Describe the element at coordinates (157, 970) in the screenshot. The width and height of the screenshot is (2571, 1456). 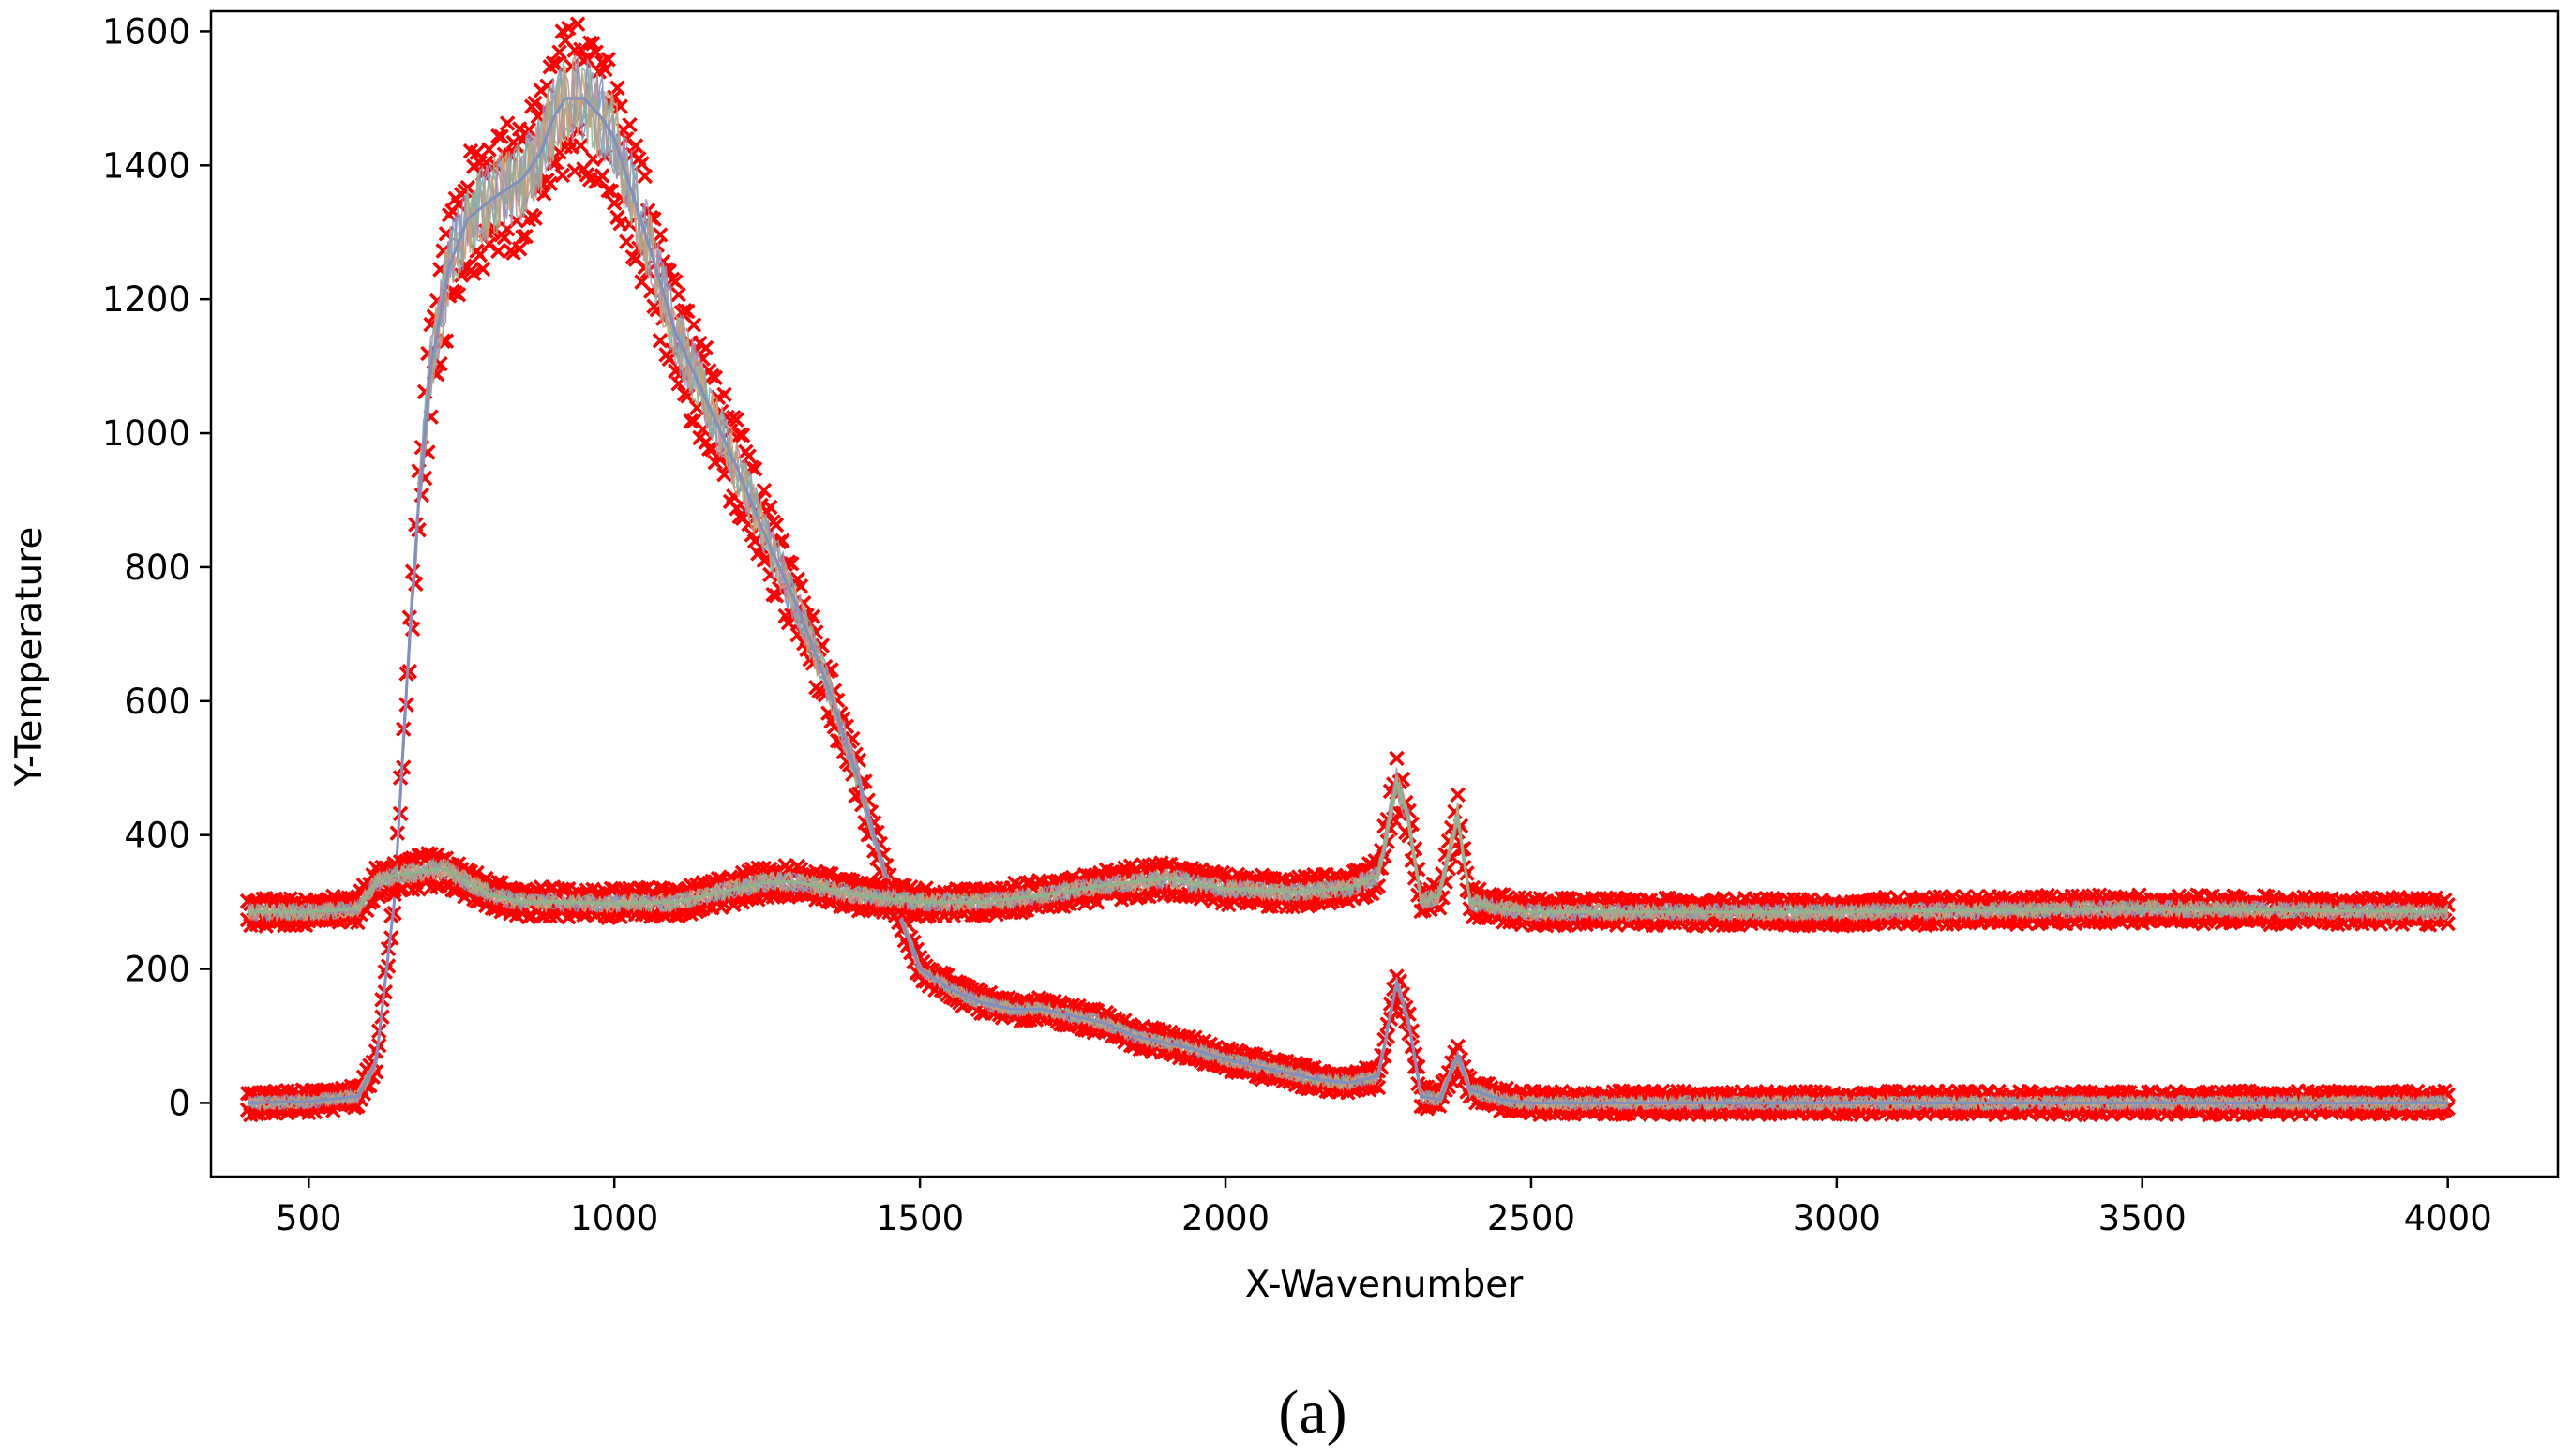
I see `y-tick-label-200: 200` at that location.